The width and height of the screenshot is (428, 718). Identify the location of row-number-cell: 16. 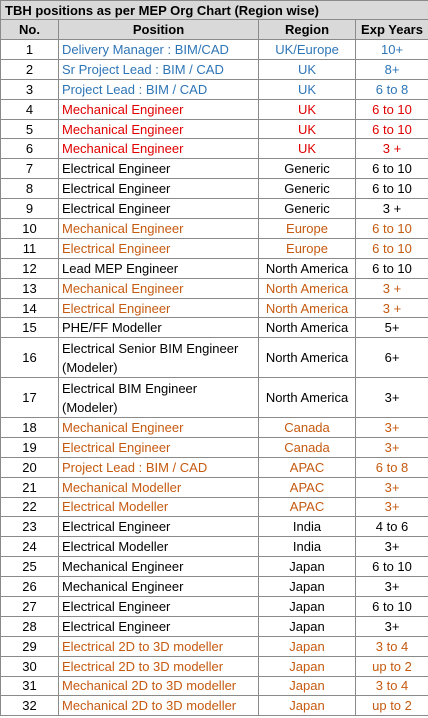
(29, 358).